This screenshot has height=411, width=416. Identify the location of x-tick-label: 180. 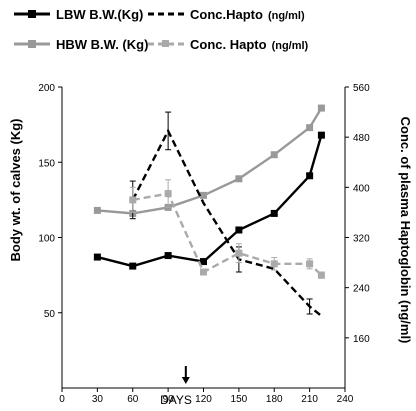
(274, 399).